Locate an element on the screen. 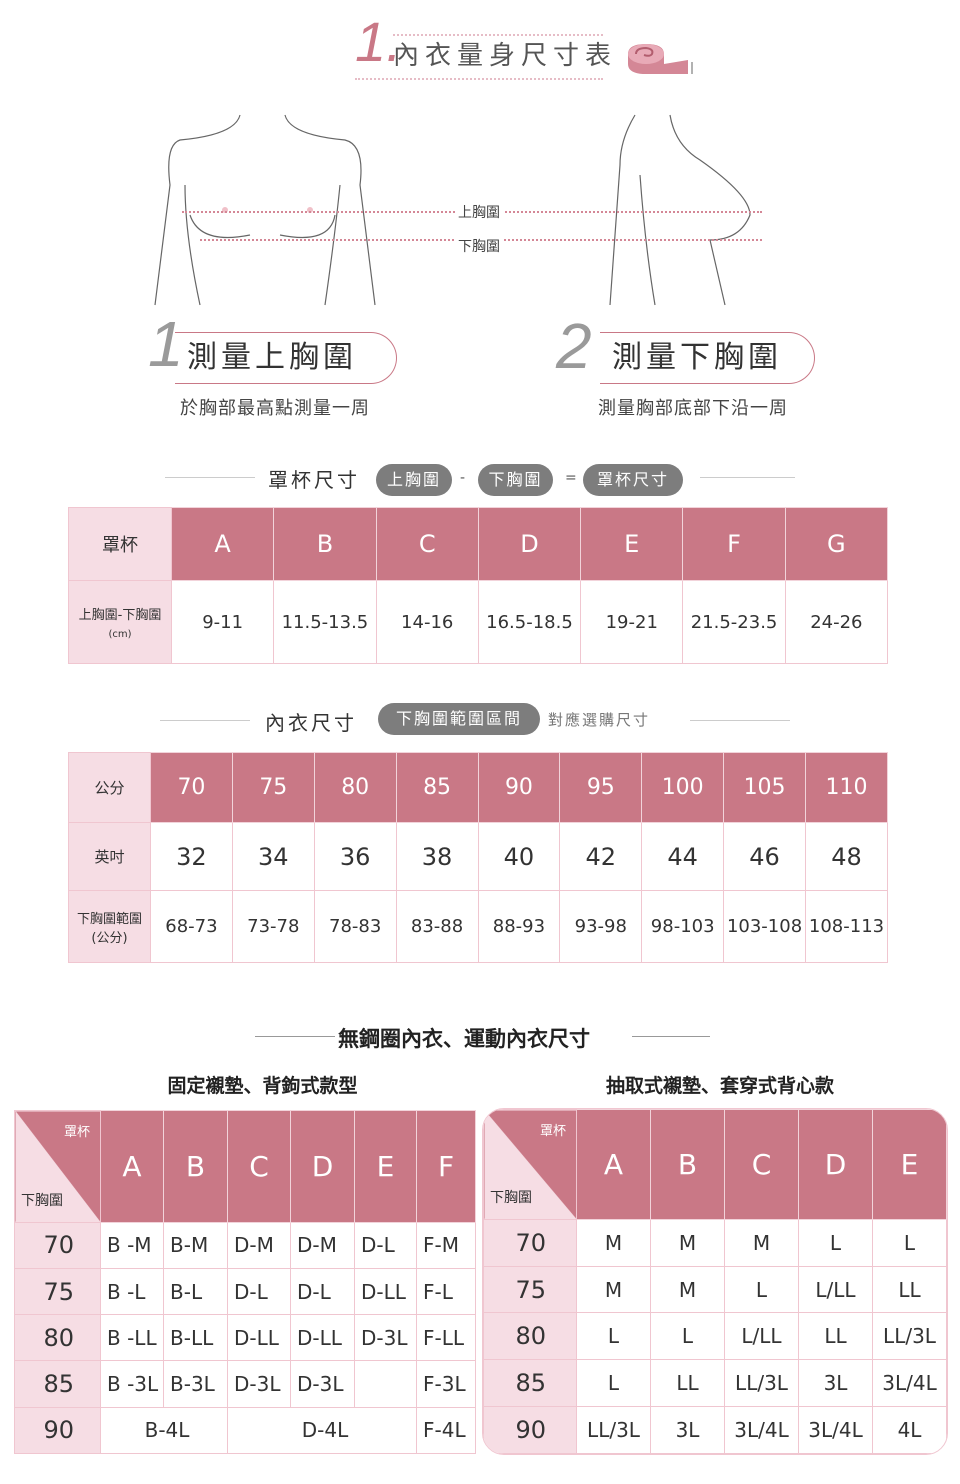 Image resolution: width=960 pixels, height=1484 pixels. difference-unit: (cm) is located at coordinates (120, 634).